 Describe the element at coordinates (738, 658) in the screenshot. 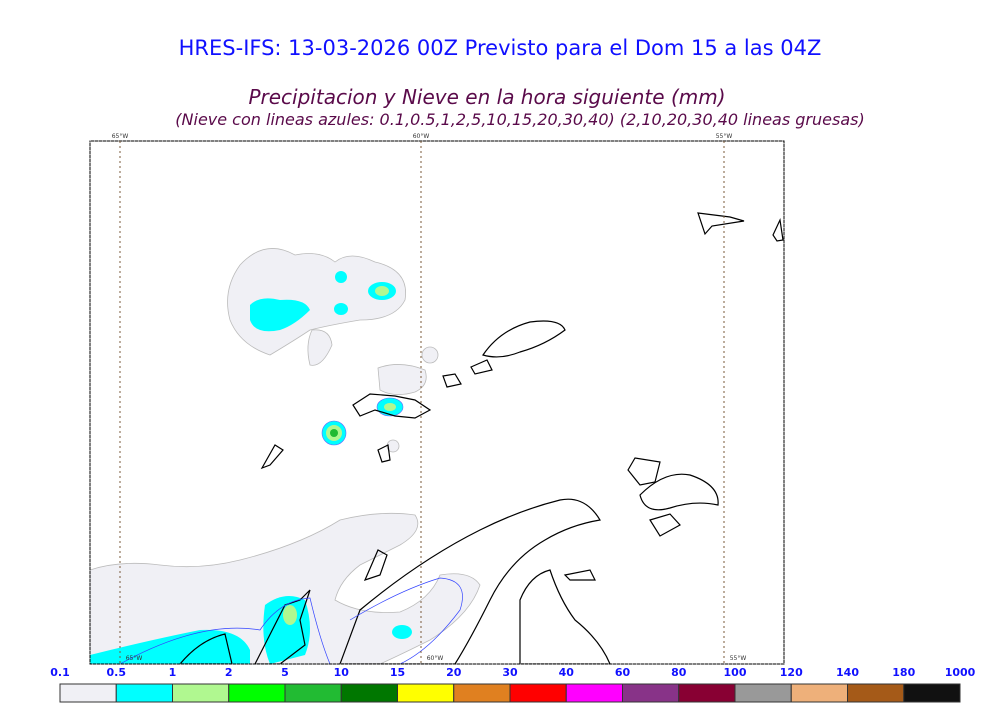

I see `lon-label-bottom: 55°W` at that location.